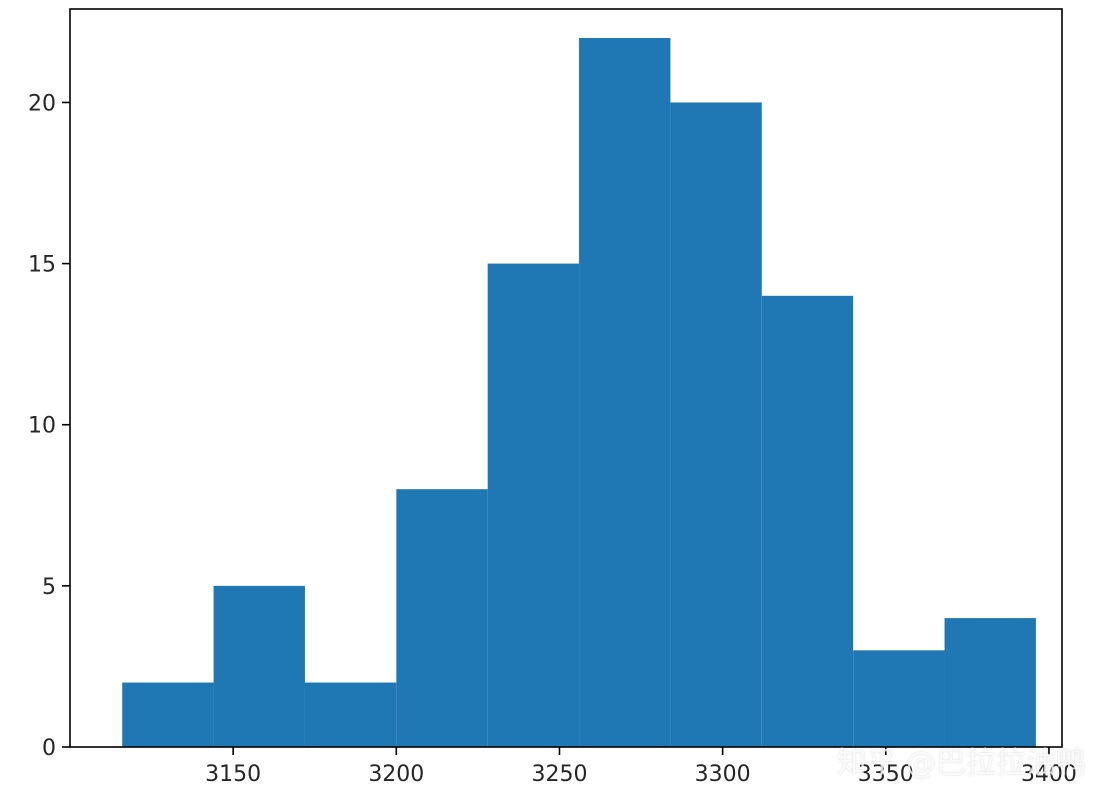 This screenshot has width=1114, height=808. I want to click on y-tick-label: 10, so click(42, 426).